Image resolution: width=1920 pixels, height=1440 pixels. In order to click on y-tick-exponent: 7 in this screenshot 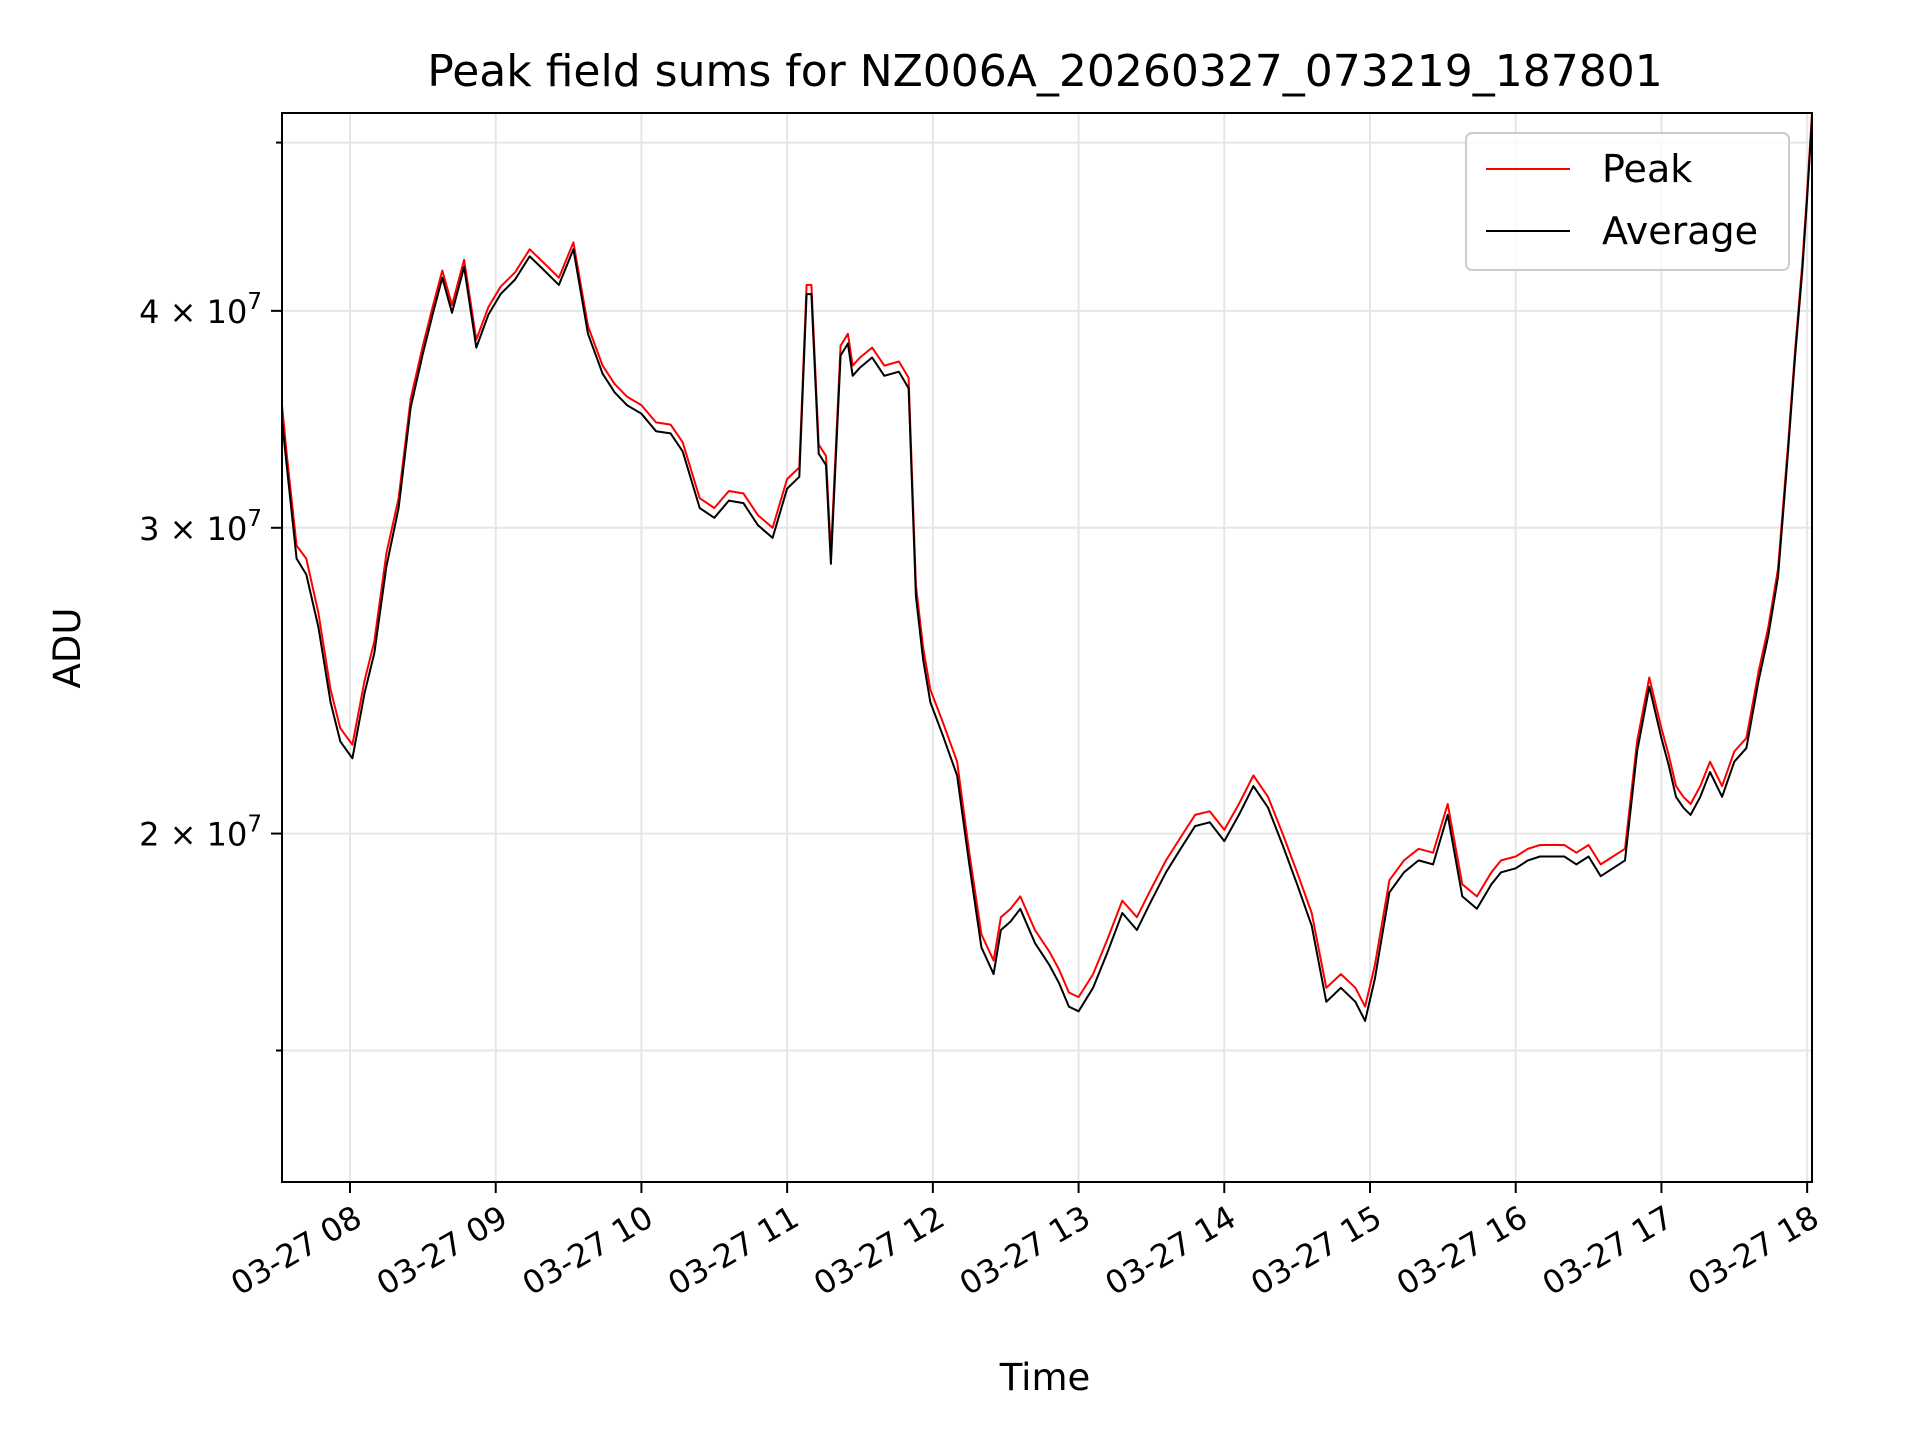, I will do `click(254, 825)`.